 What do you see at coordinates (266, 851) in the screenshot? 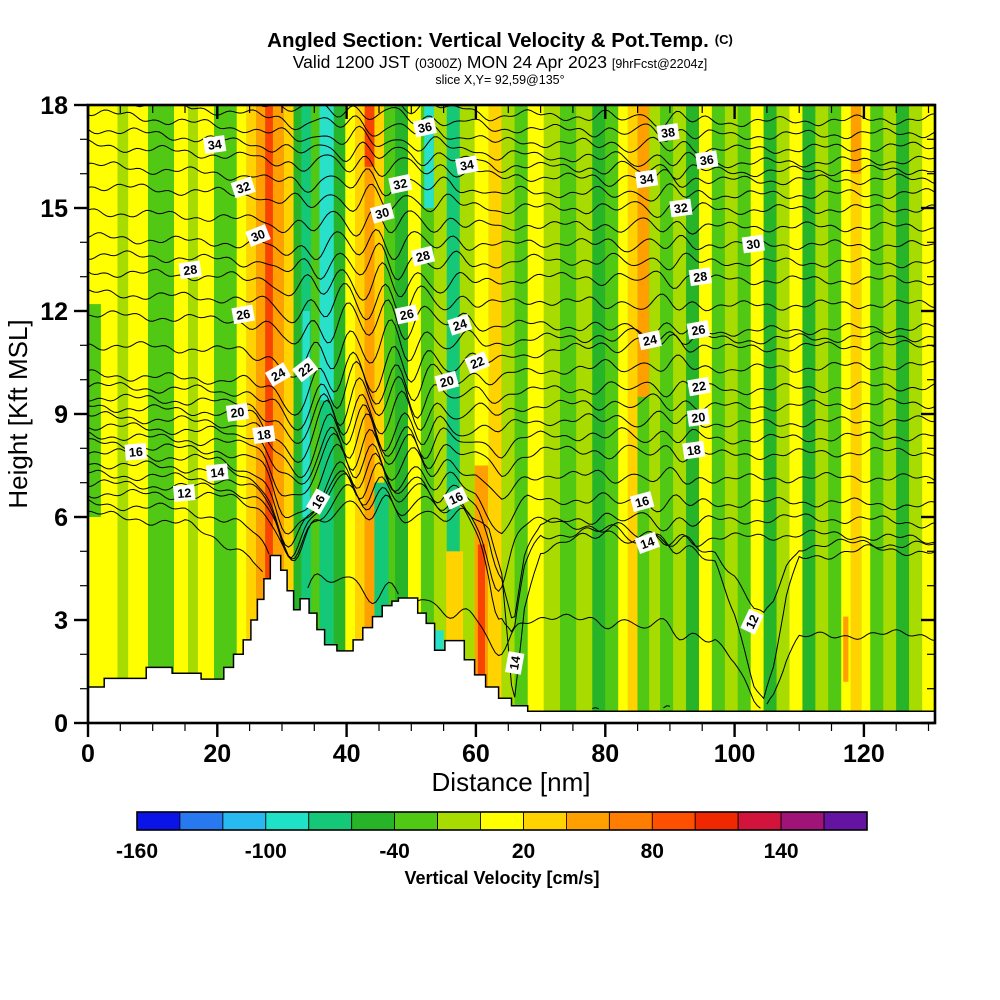
I see `colorbar-tick-label: -100` at bounding box center [266, 851].